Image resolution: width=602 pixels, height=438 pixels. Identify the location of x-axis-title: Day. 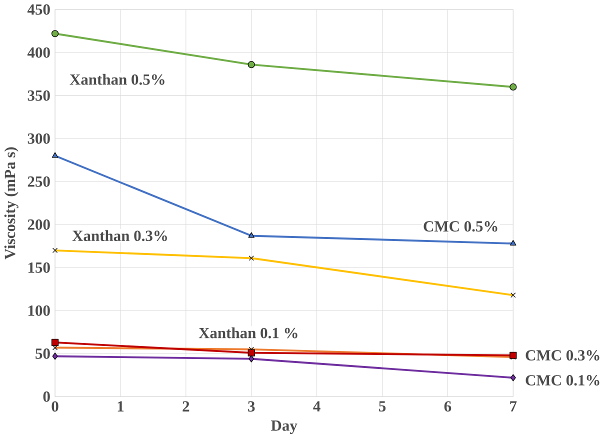
(284, 427).